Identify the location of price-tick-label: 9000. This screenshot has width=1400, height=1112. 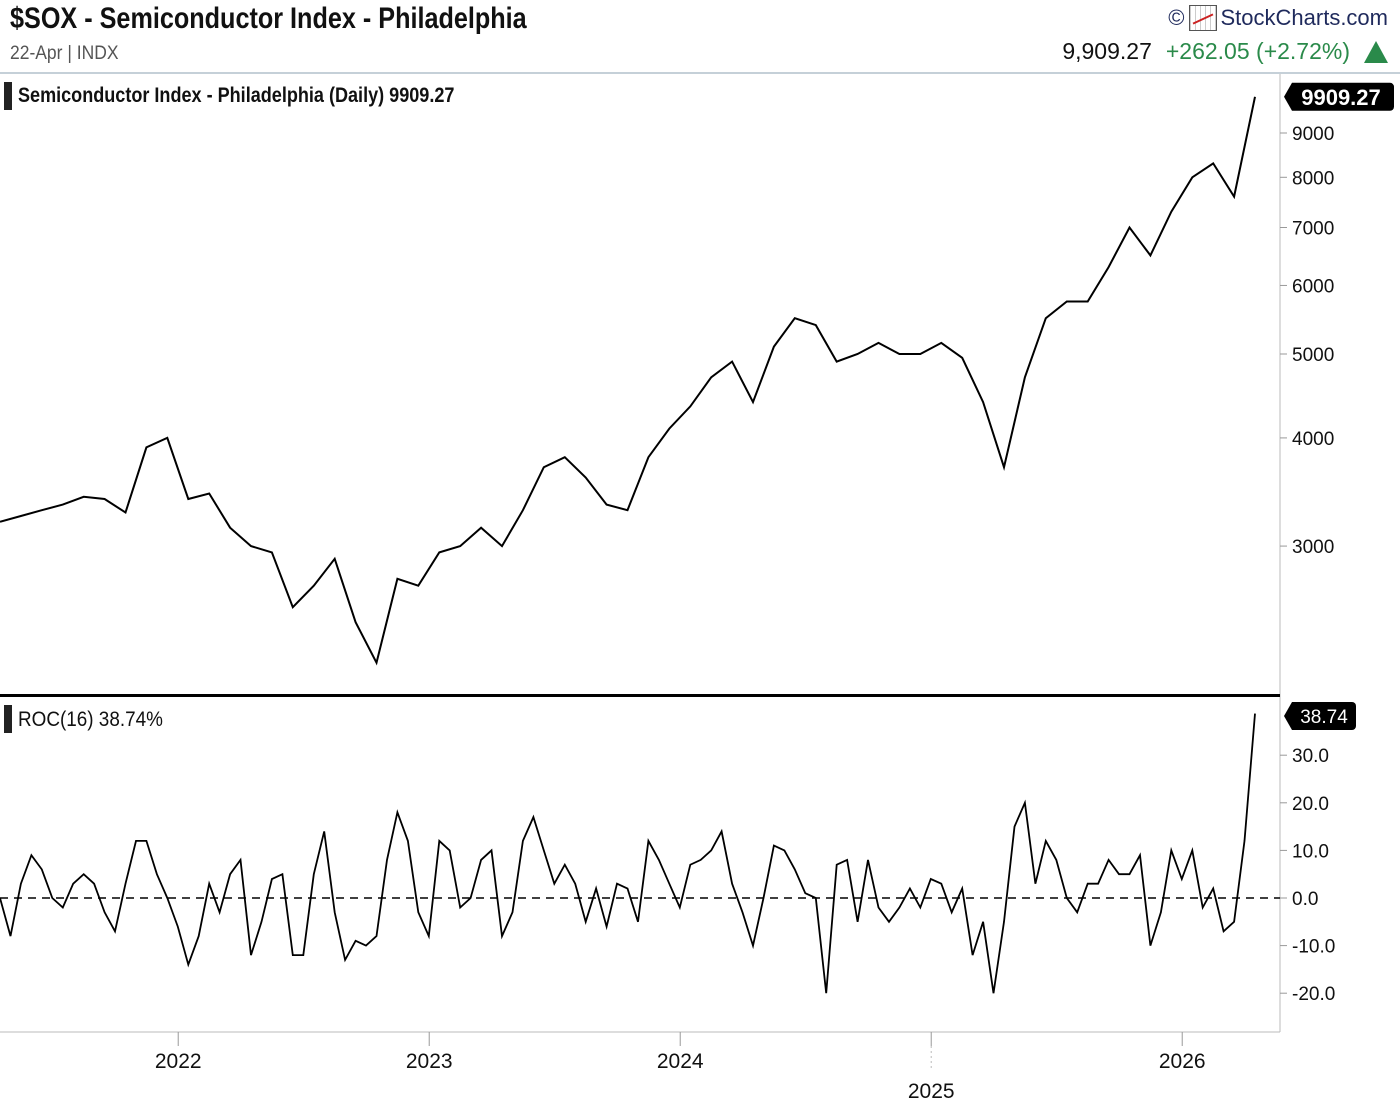
(1313, 134).